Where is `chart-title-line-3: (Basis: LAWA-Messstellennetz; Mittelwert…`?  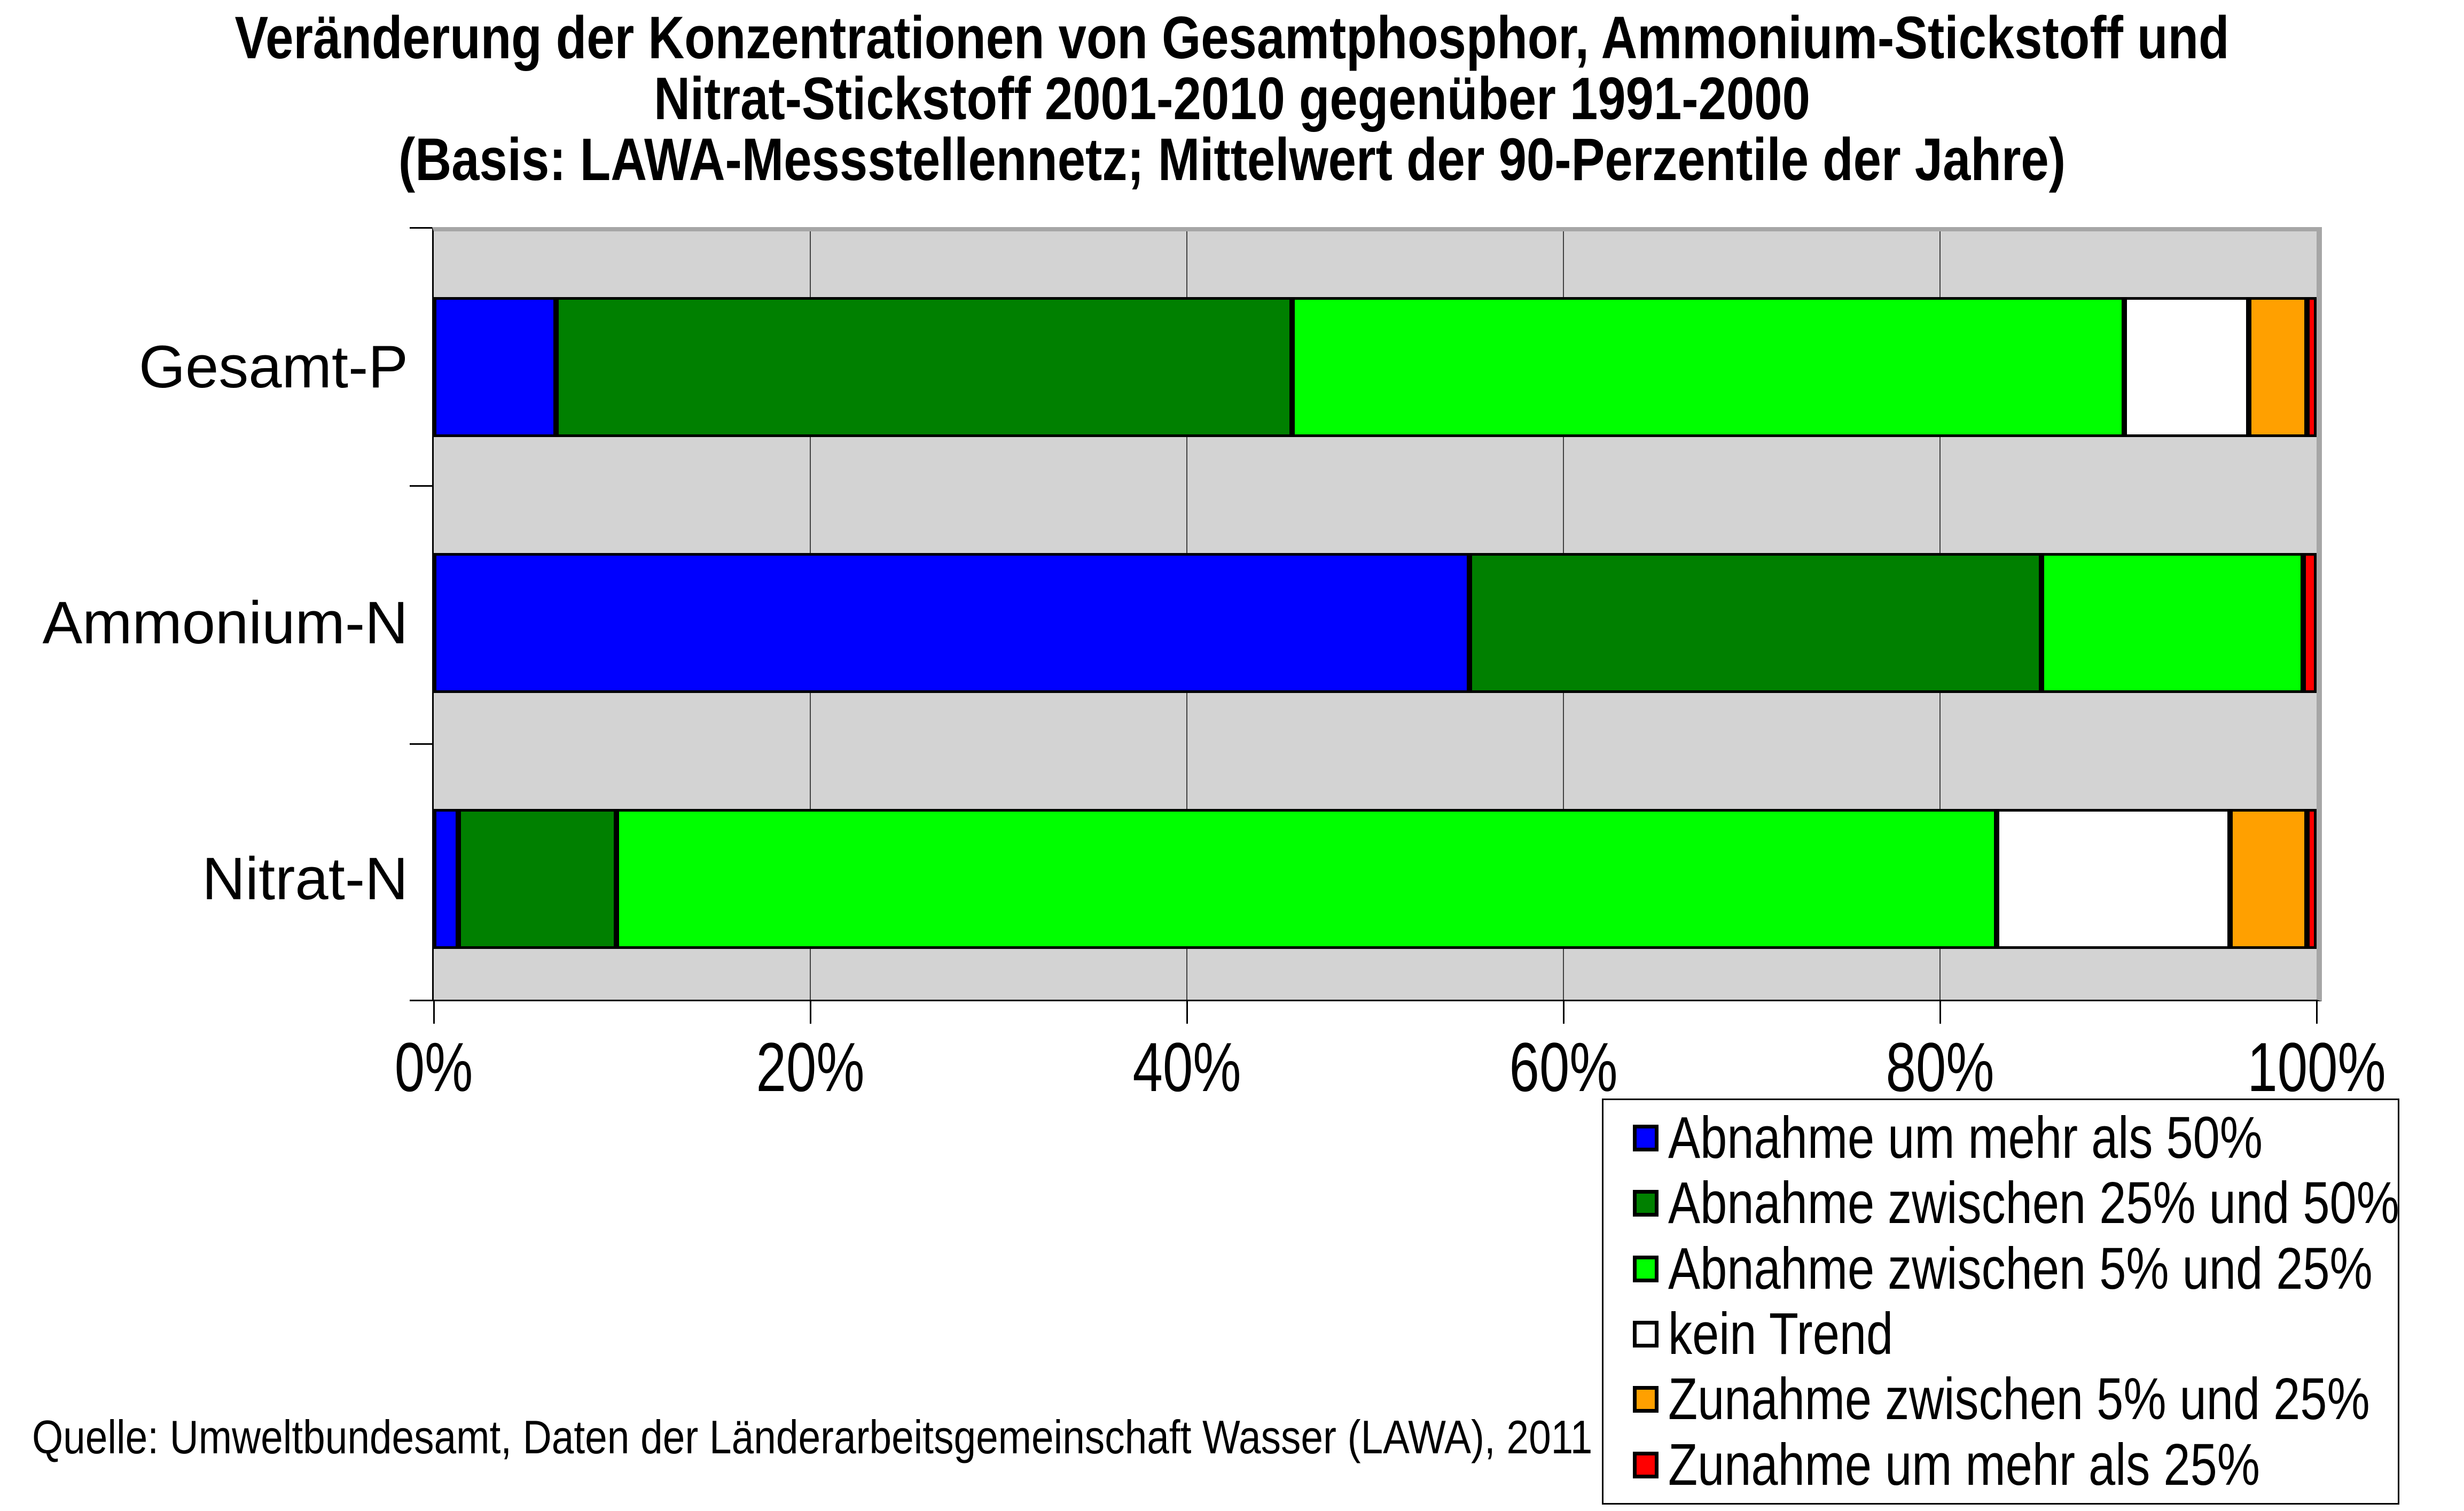 chart-title-line-3: (Basis: LAWA-Messstellennetz; Mittelwert… is located at coordinates (1232, 160).